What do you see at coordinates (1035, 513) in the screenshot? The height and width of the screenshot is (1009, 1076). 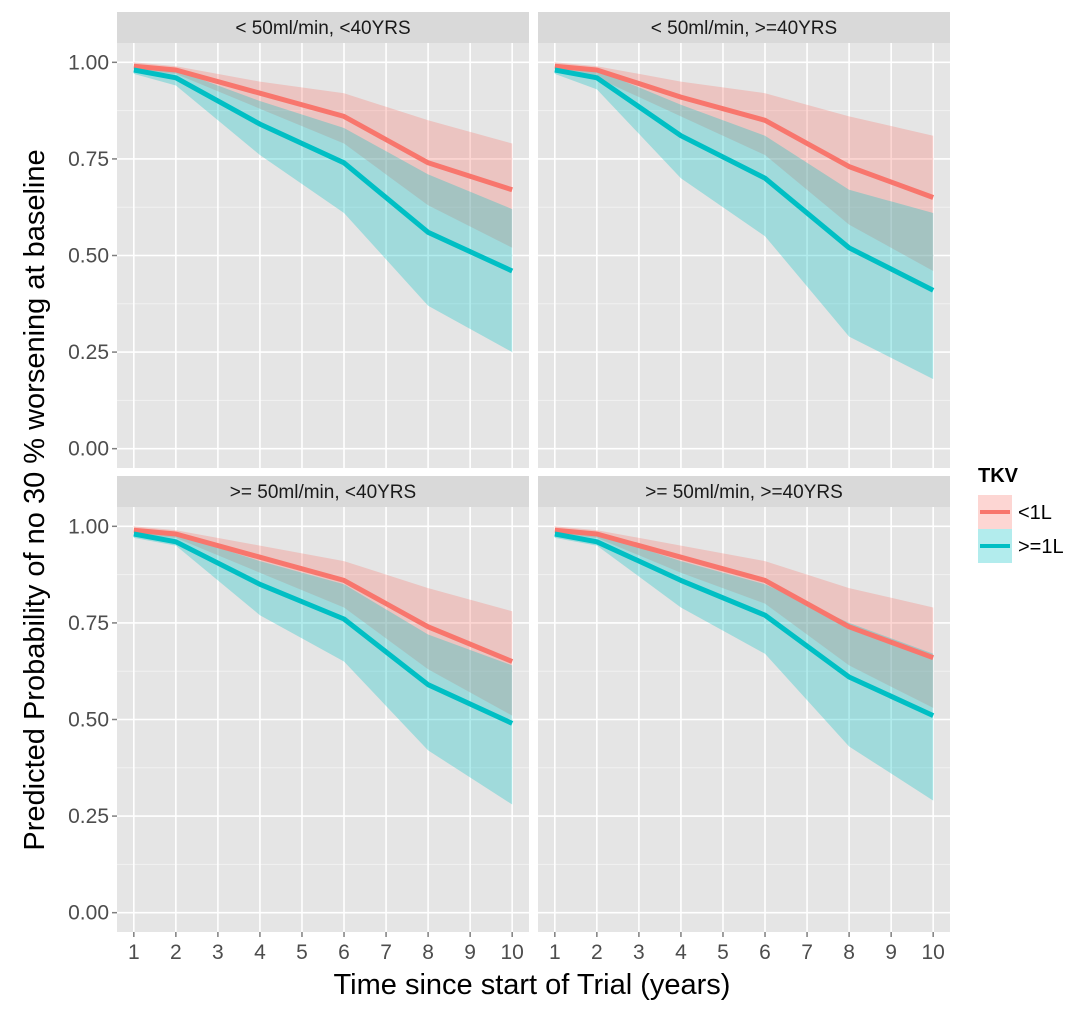 I see `legend-label-lt1l: <1L` at bounding box center [1035, 513].